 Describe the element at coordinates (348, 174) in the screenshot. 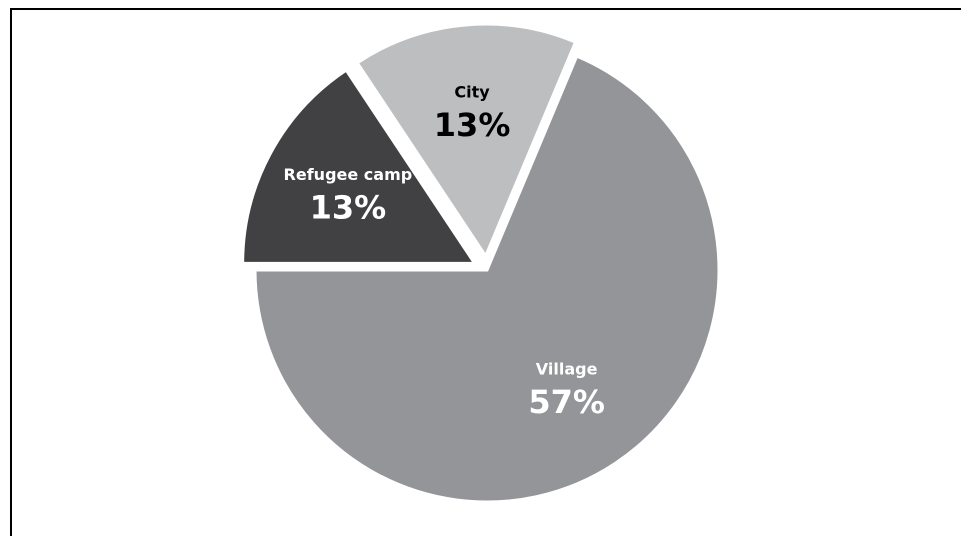

I see `slice-label: Refugee camp` at that location.